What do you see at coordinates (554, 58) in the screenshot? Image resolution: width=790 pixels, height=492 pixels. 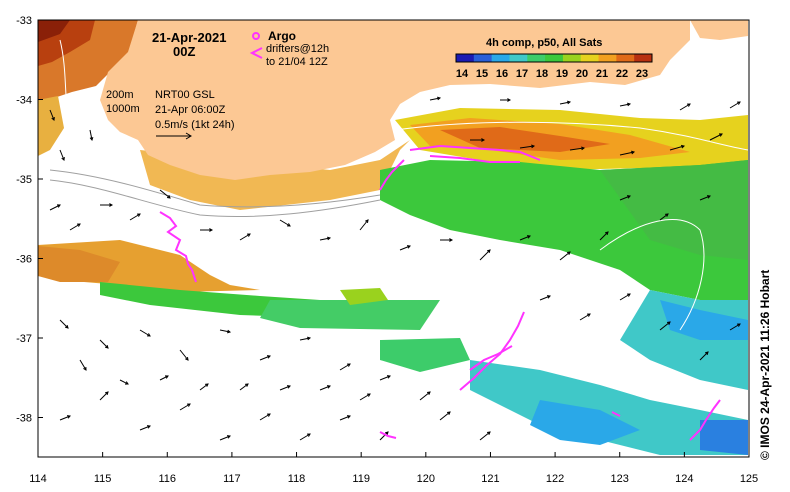 I see `colorbar` at bounding box center [554, 58].